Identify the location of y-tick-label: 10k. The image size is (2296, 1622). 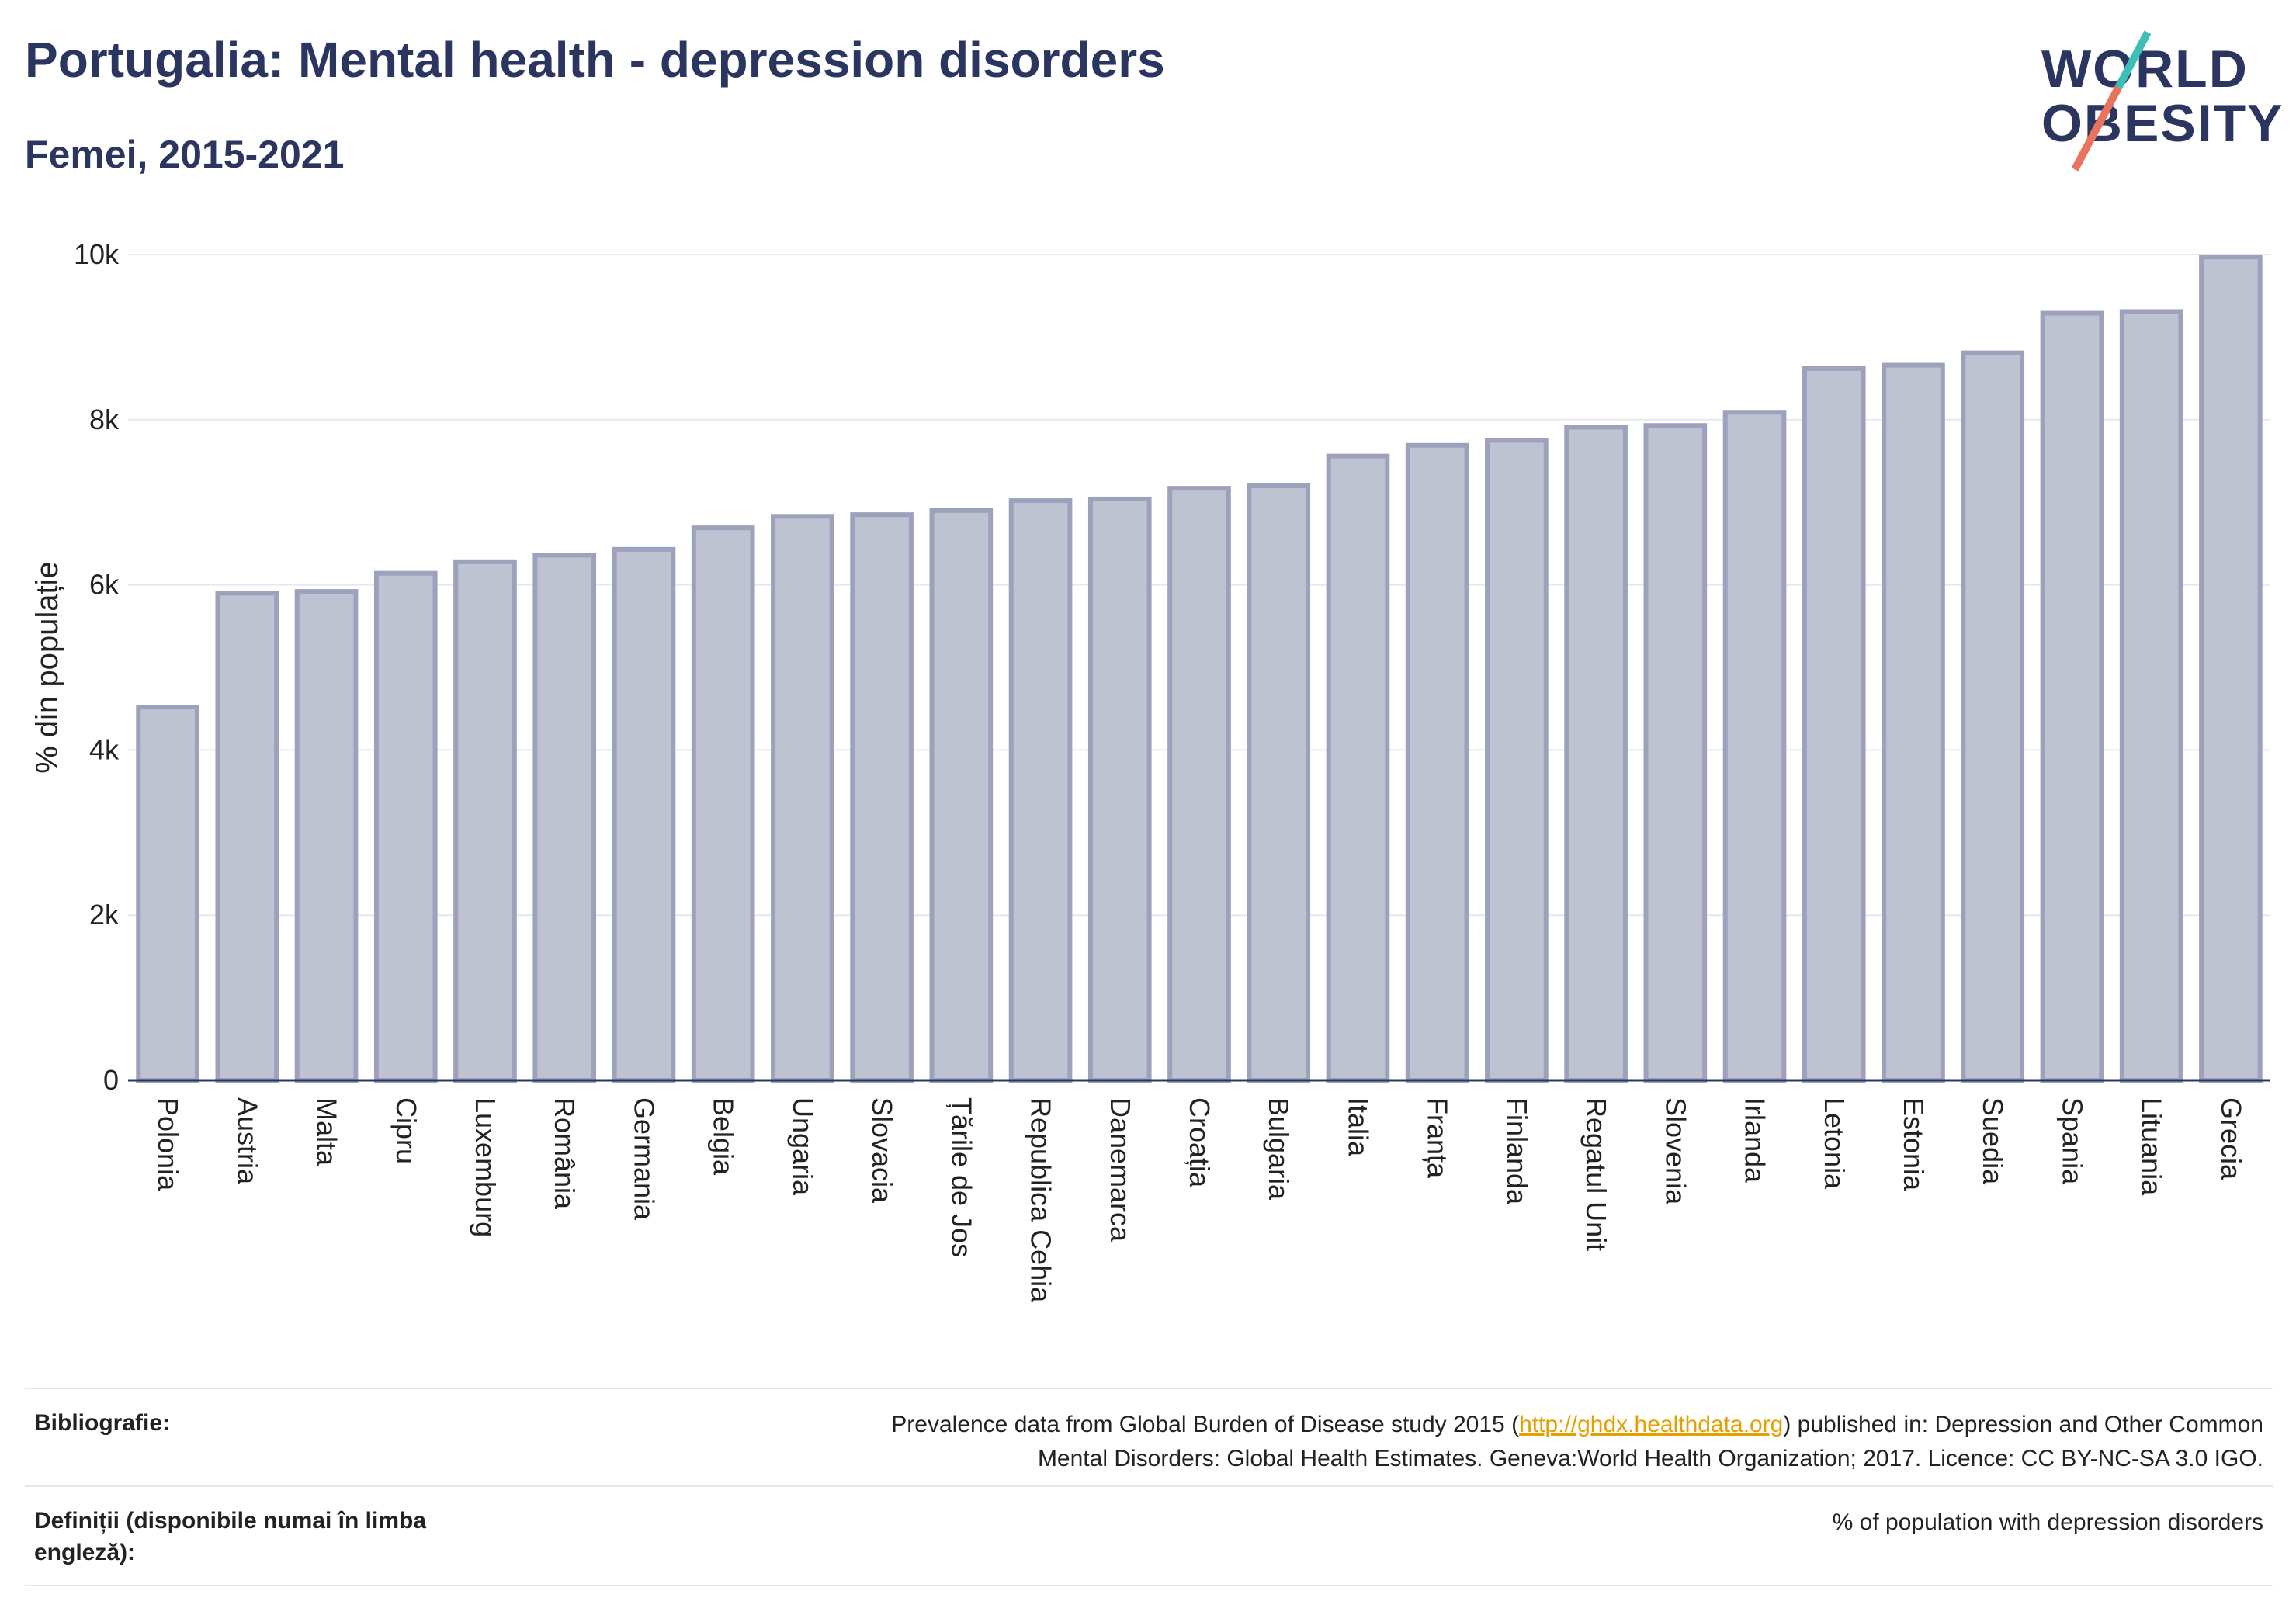
(97, 254).